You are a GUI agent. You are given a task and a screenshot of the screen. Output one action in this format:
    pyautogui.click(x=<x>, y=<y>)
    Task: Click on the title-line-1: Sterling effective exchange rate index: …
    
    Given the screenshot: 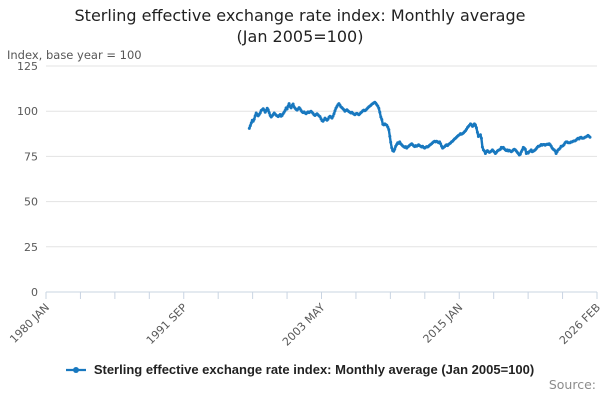 What is the action you would take?
    pyautogui.click(x=300, y=15)
    